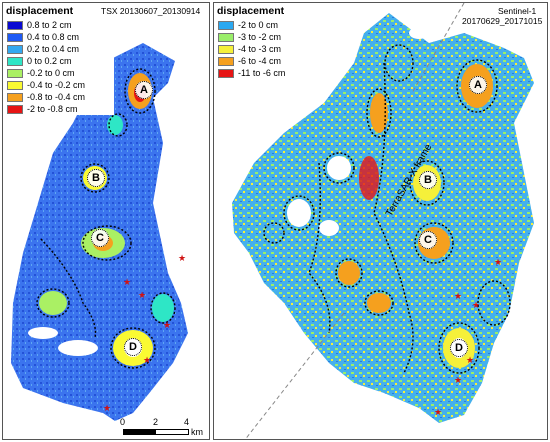  I want to click on left-legend-label: 0 to 0.2 cm, so click(49, 61).